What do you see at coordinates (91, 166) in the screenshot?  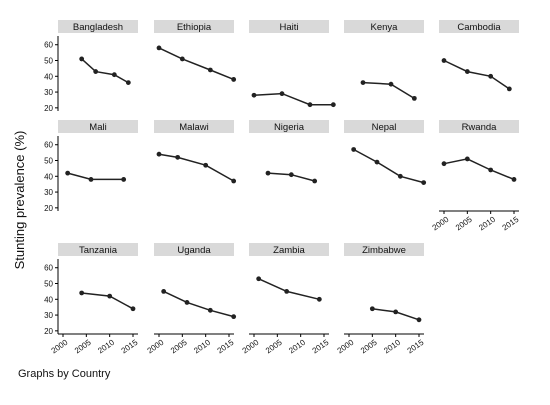 I see `panel-mali: Mali 20 30 40 50 60` at bounding box center [91, 166].